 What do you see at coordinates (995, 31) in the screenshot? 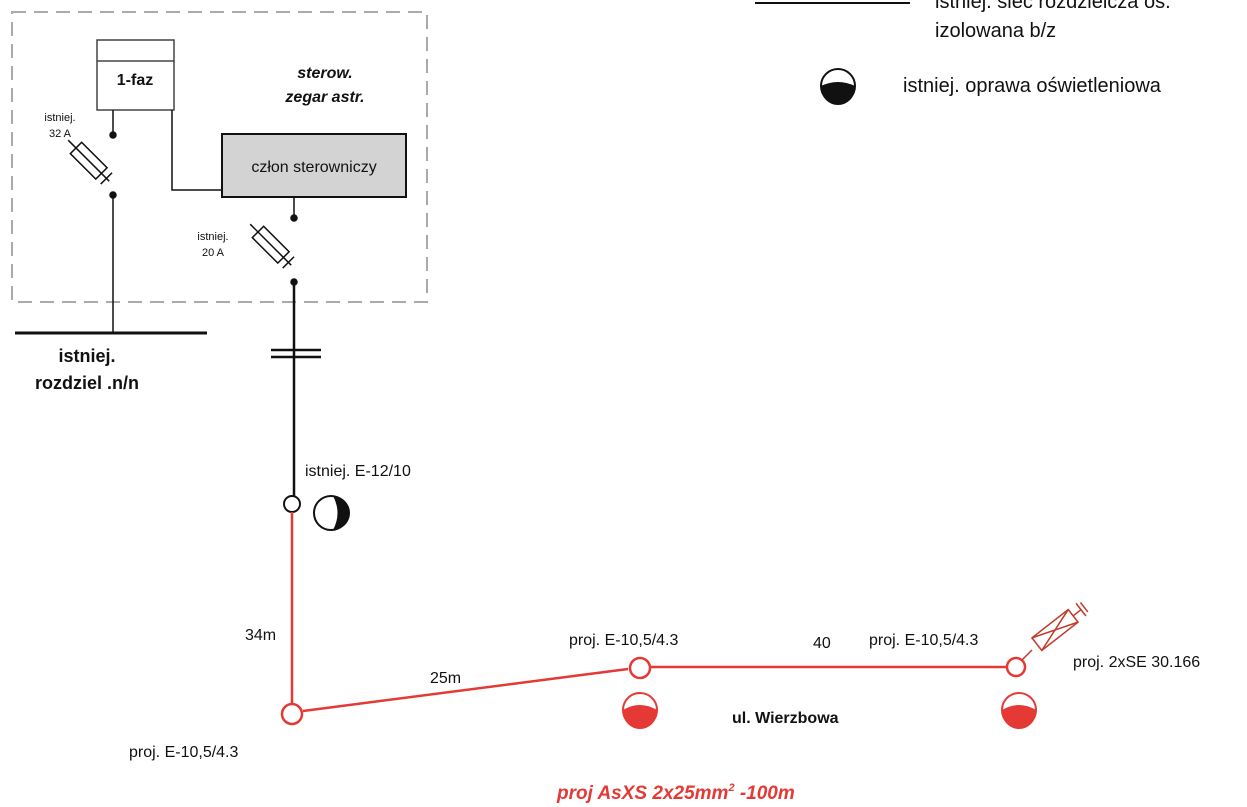
I see `legend-line-text-2: izolowana b/z` at bounding box center [995, 31].